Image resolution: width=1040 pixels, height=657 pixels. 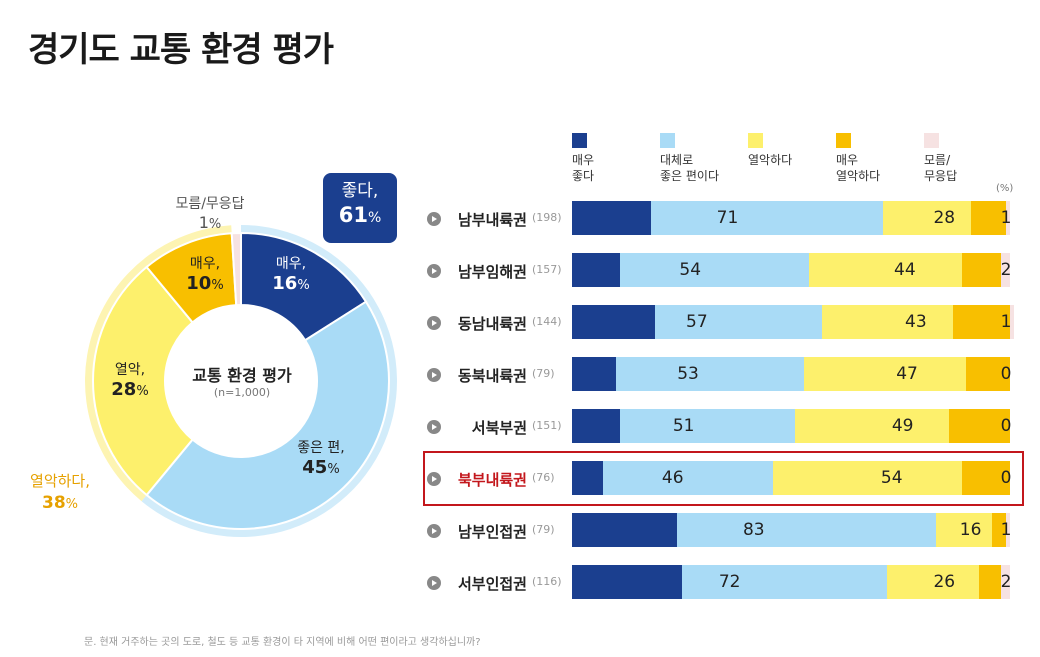 What do you see at coordinates (847, 160) in the screenshot?
I see `legend-label: 매우` at bounding box center [847, 160].